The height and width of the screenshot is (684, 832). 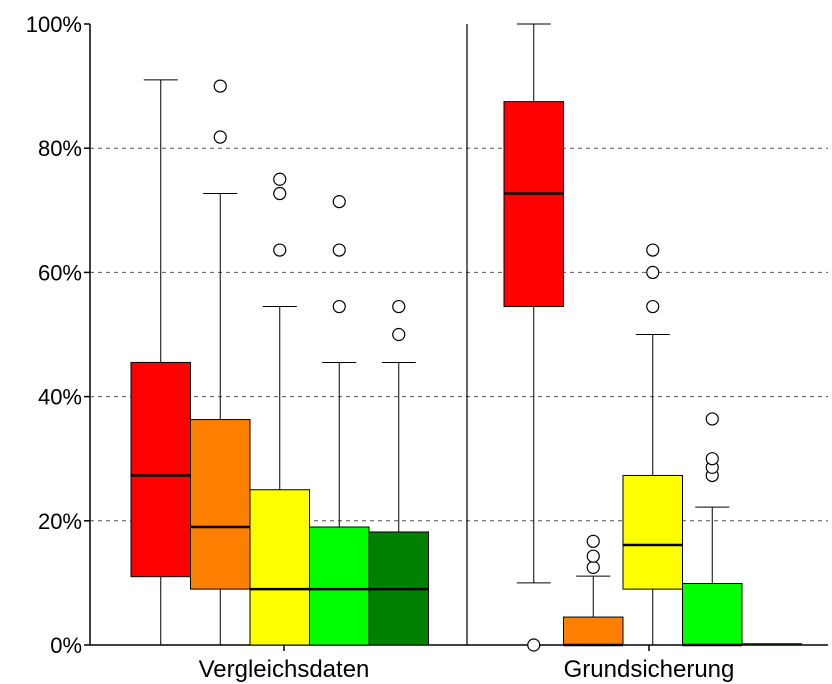 I want to click on y-tick-label: 20%, so click(x=60, y=521).